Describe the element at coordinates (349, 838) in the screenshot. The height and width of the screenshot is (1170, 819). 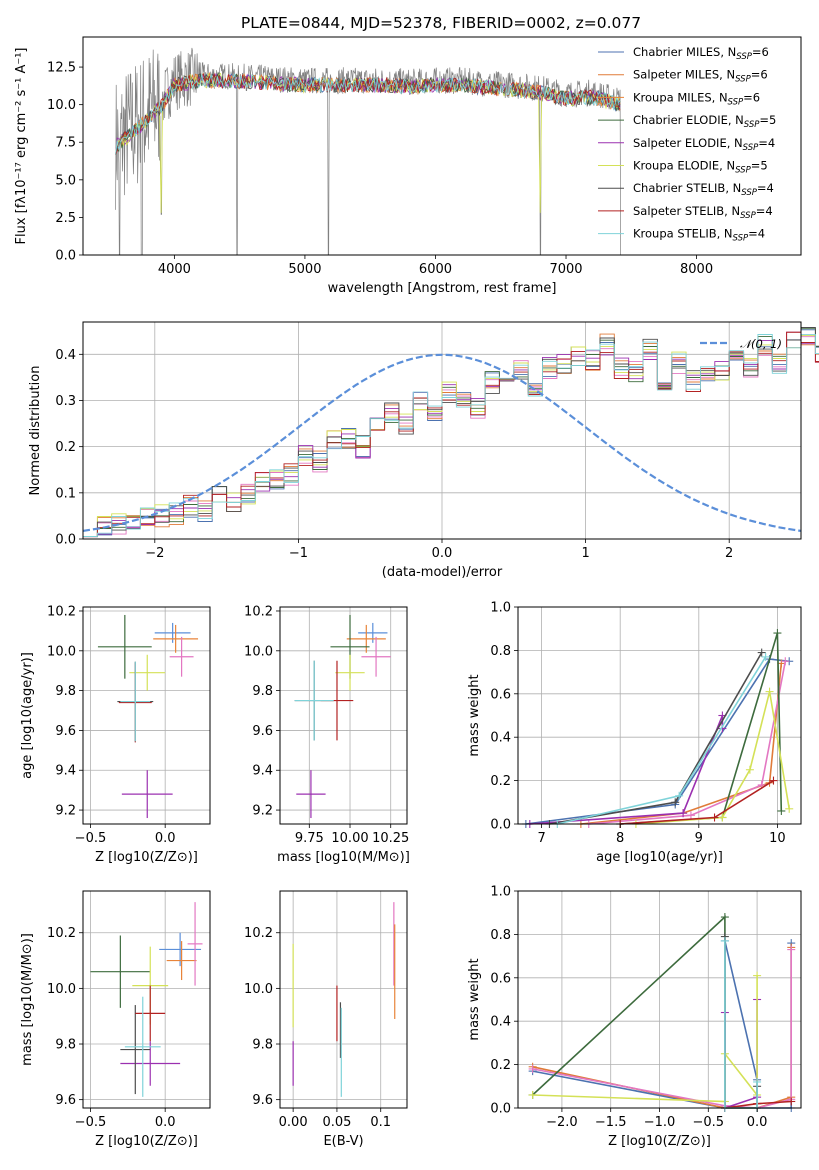
I see `x-tick-label: 10.00` at that location.